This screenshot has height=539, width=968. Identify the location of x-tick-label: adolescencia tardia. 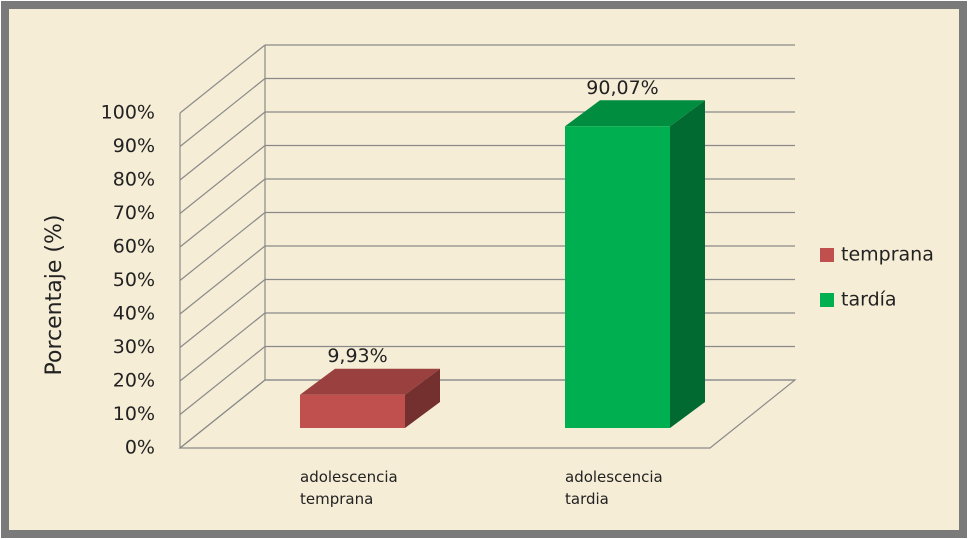
(614, 488).